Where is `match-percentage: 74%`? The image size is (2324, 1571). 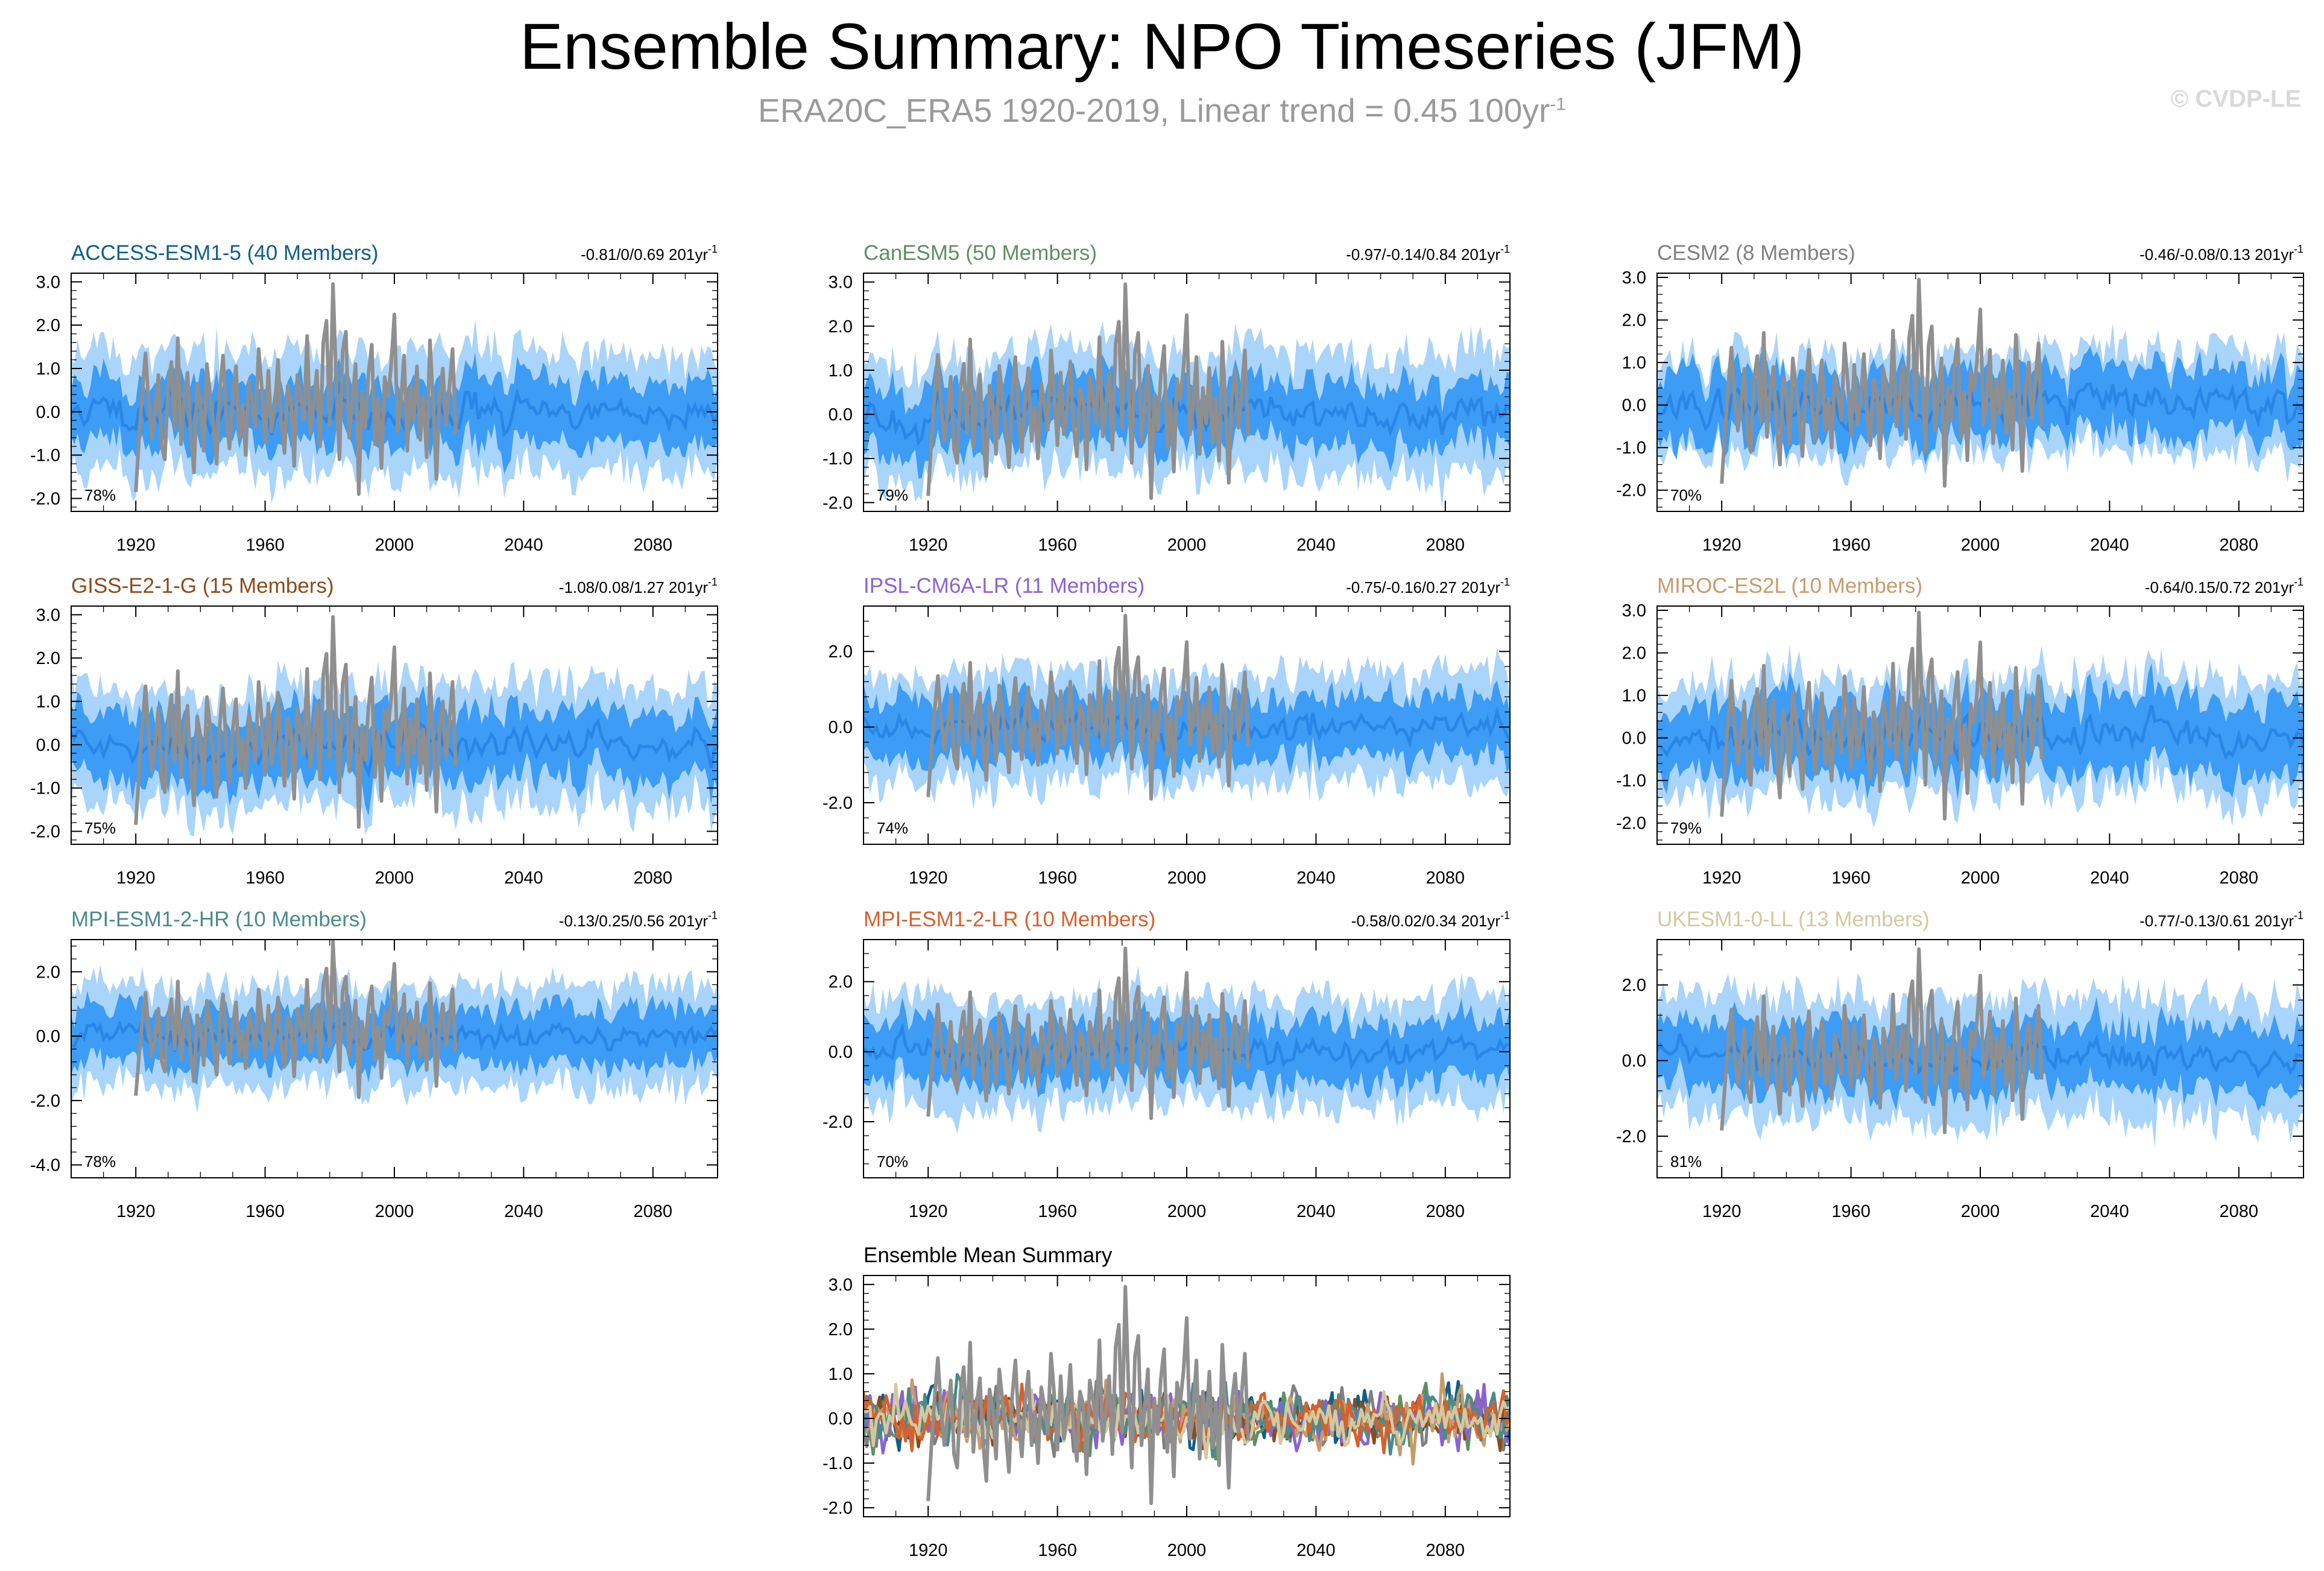
match-percentage: 74% is located at coordinates (892, 828).